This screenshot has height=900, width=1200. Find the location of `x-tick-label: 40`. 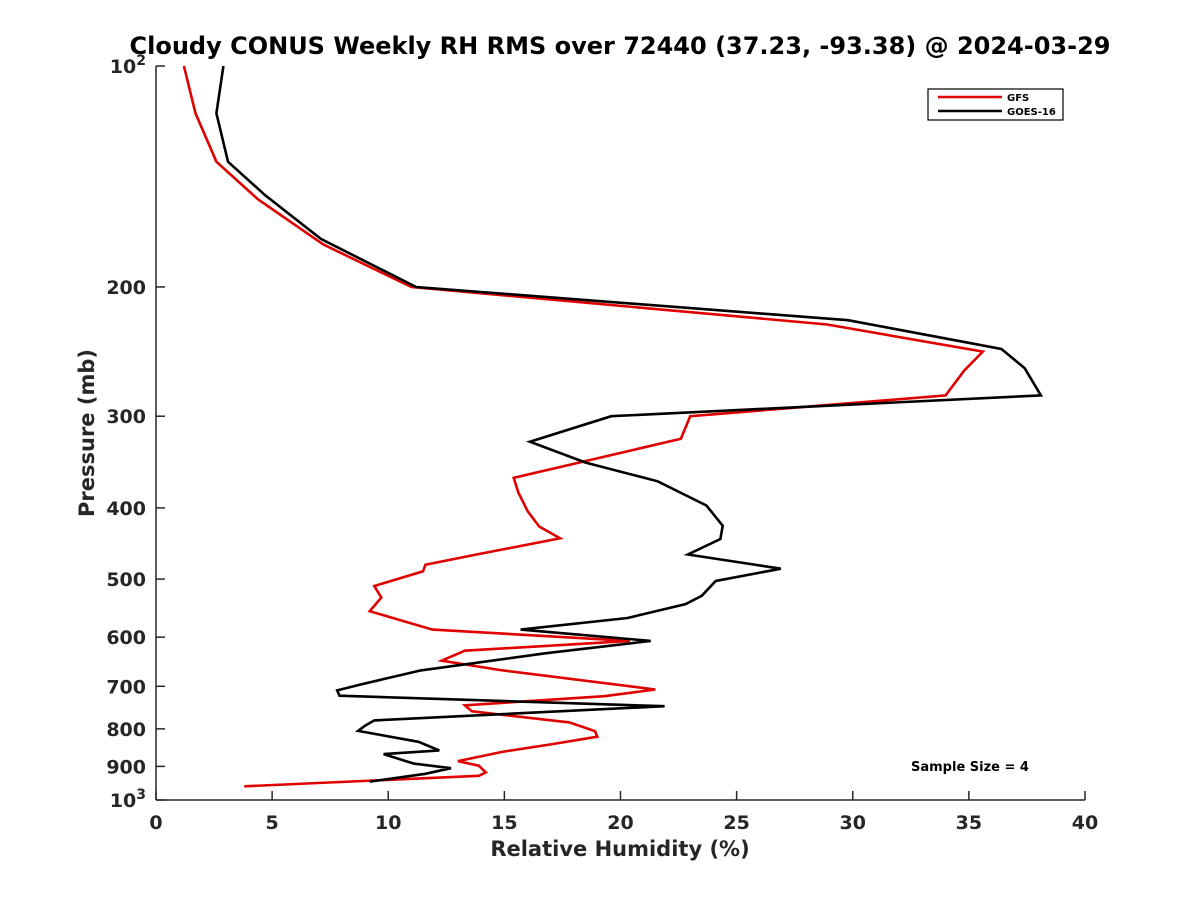

x-tick-label: 40 is located at coordinates (1085, 823).